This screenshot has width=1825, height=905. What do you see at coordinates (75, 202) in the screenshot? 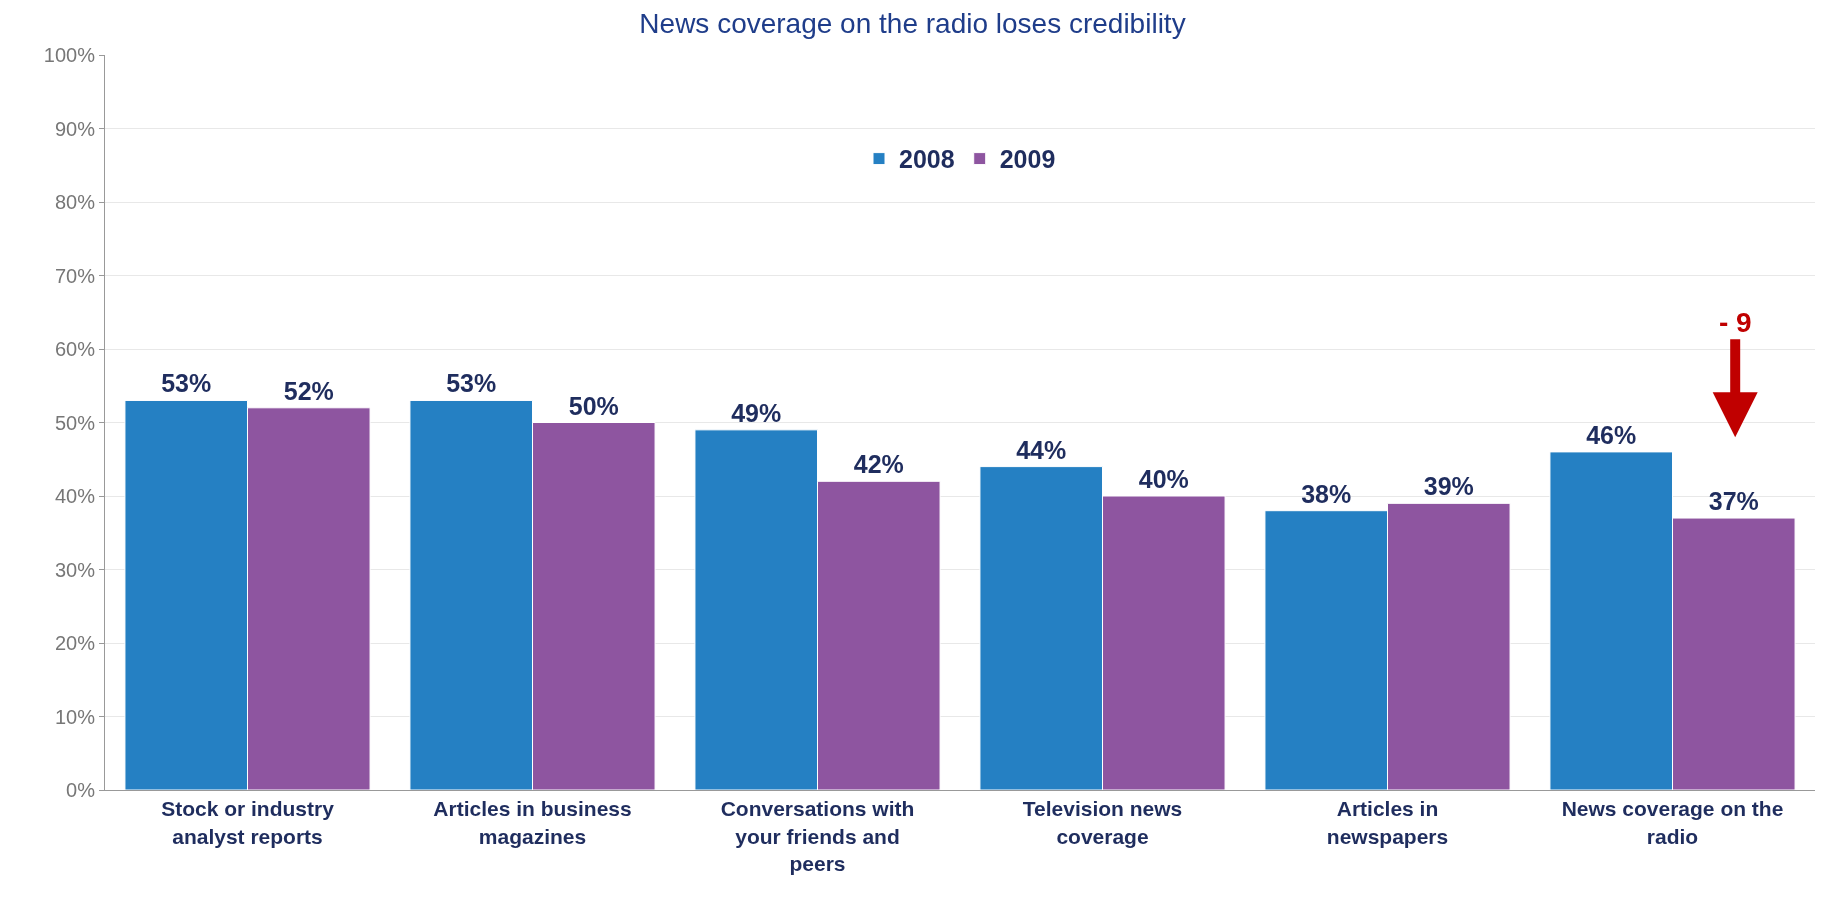
I see `y-tick-label: 80%` at bounding box center [75, 202].